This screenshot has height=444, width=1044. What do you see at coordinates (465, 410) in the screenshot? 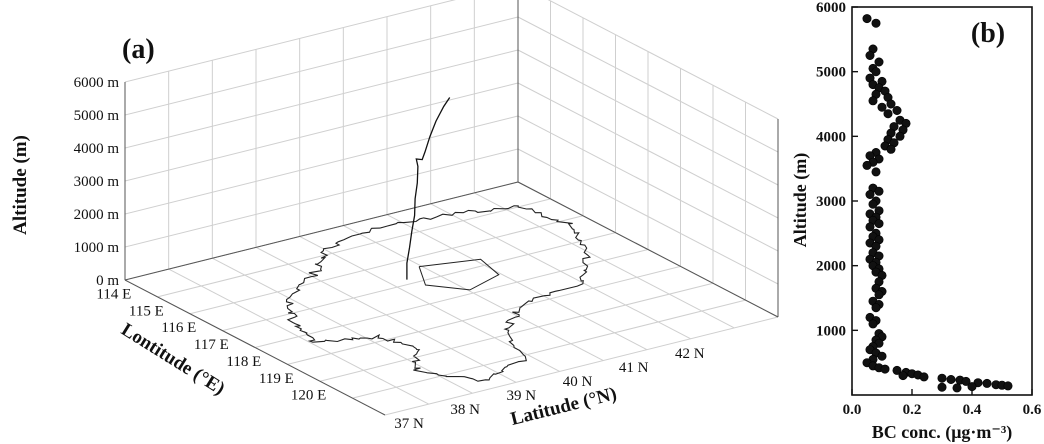
I see `y-tick-label: 38 N` at bounding box center [465, 410].